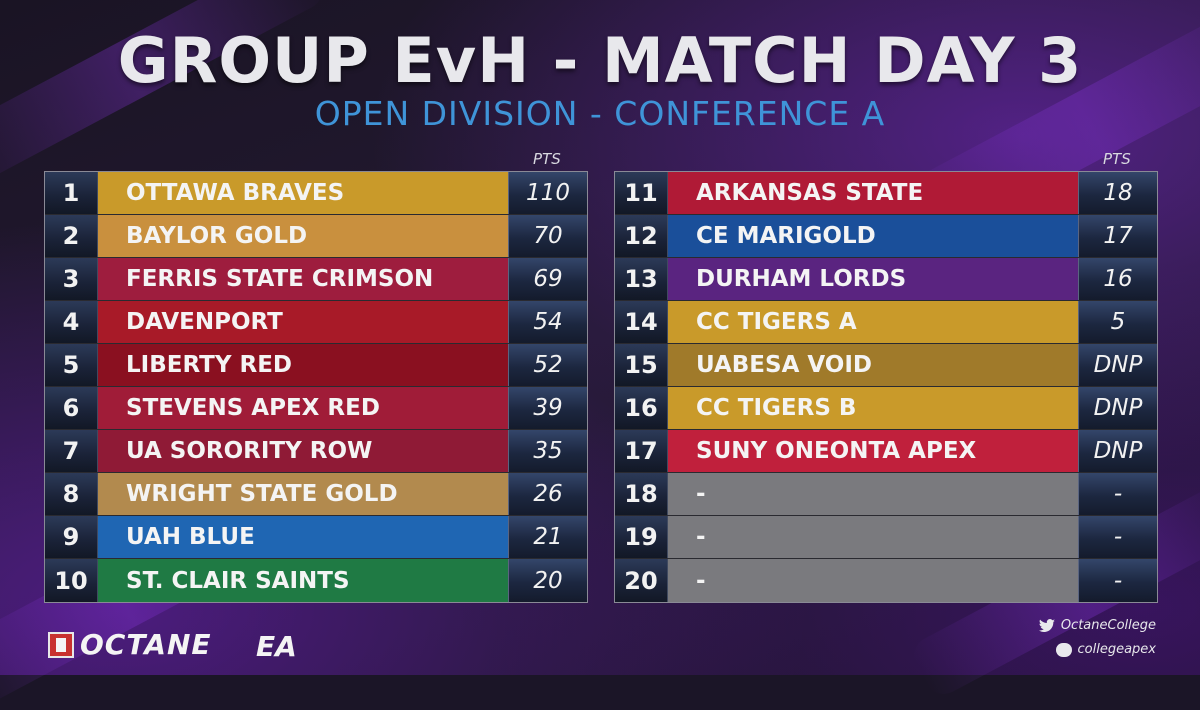  I want to click on table-row: 16 CC TIGERS B DNP, so click(886, 408).